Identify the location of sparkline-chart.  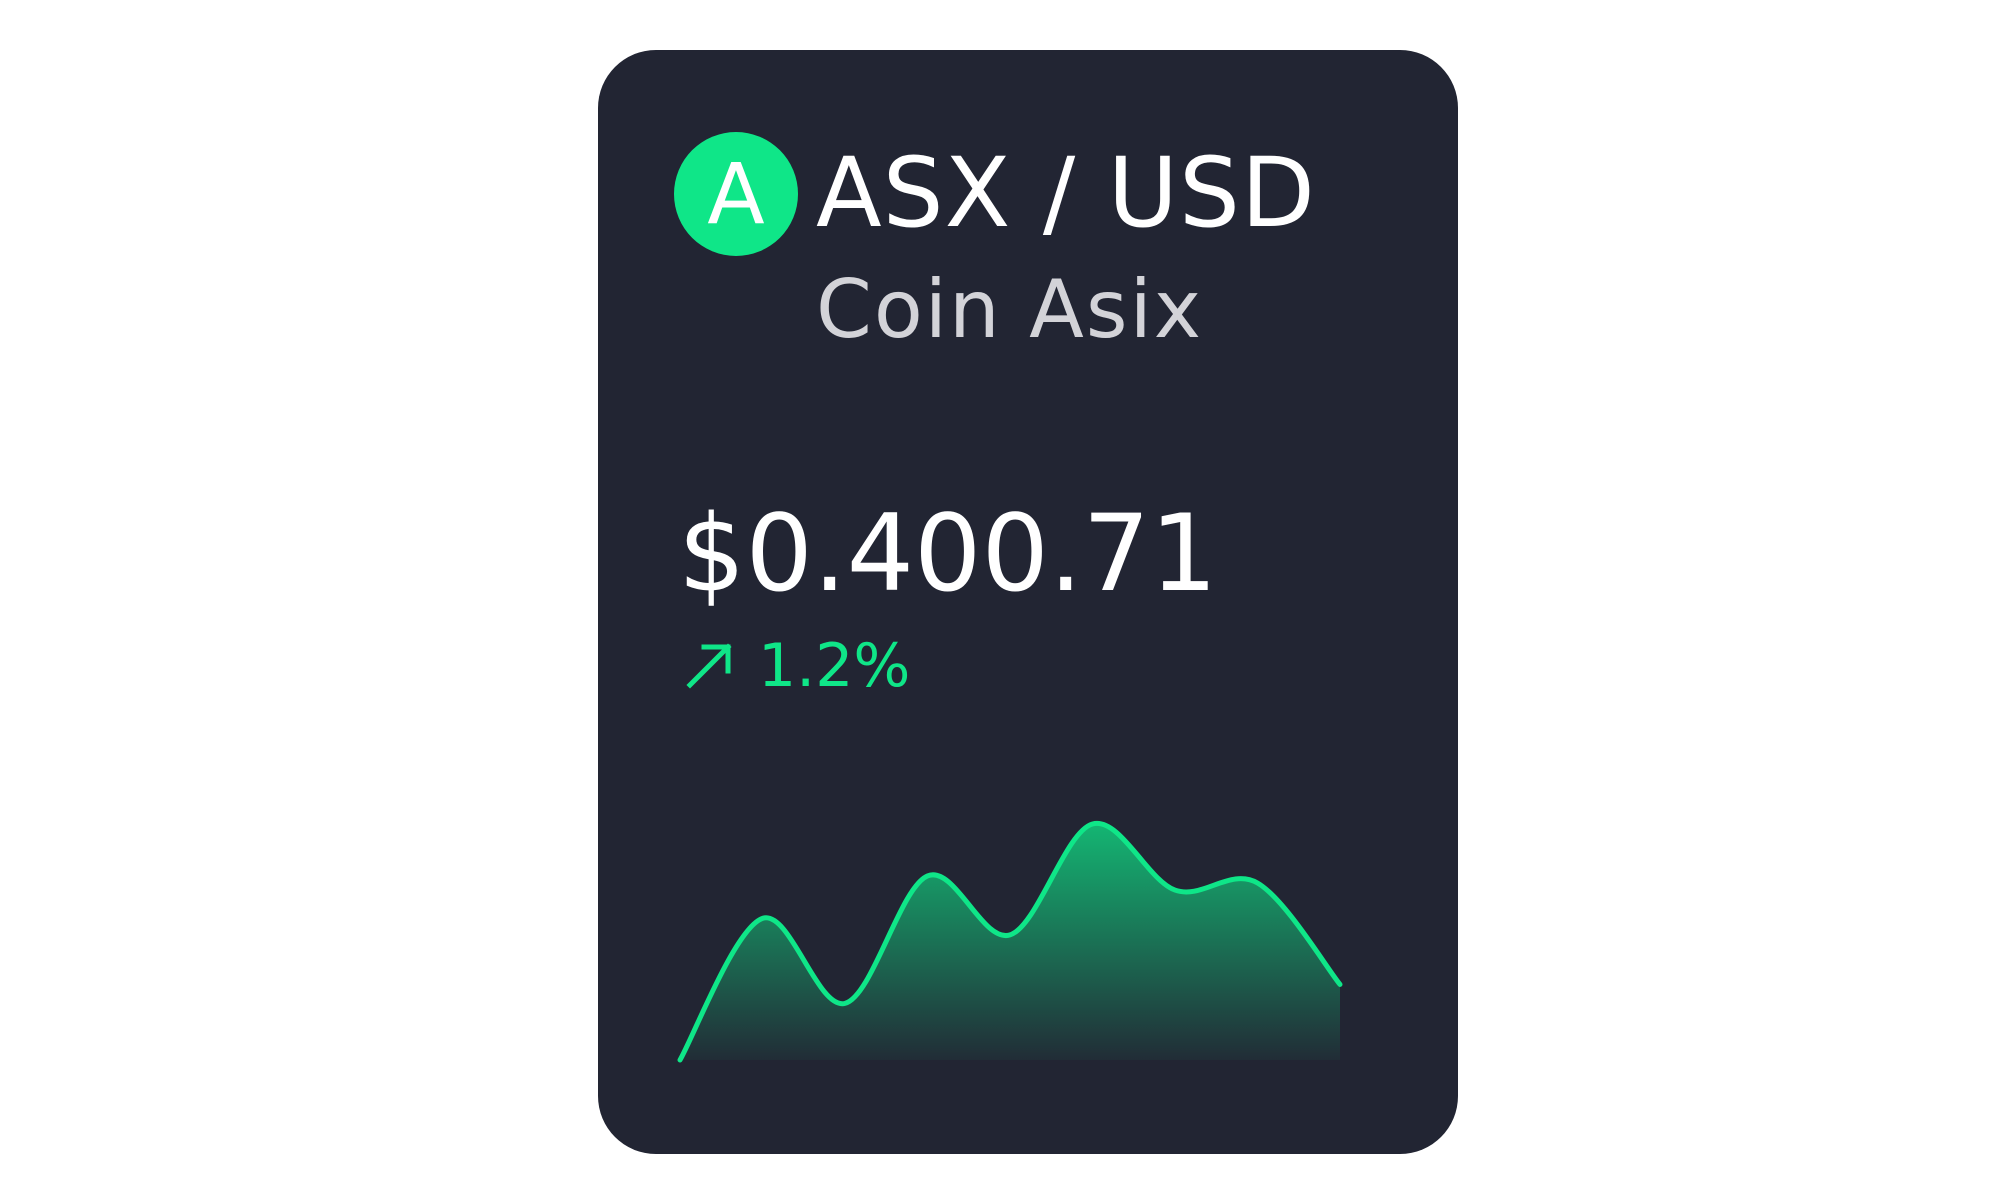
(1010, 942).